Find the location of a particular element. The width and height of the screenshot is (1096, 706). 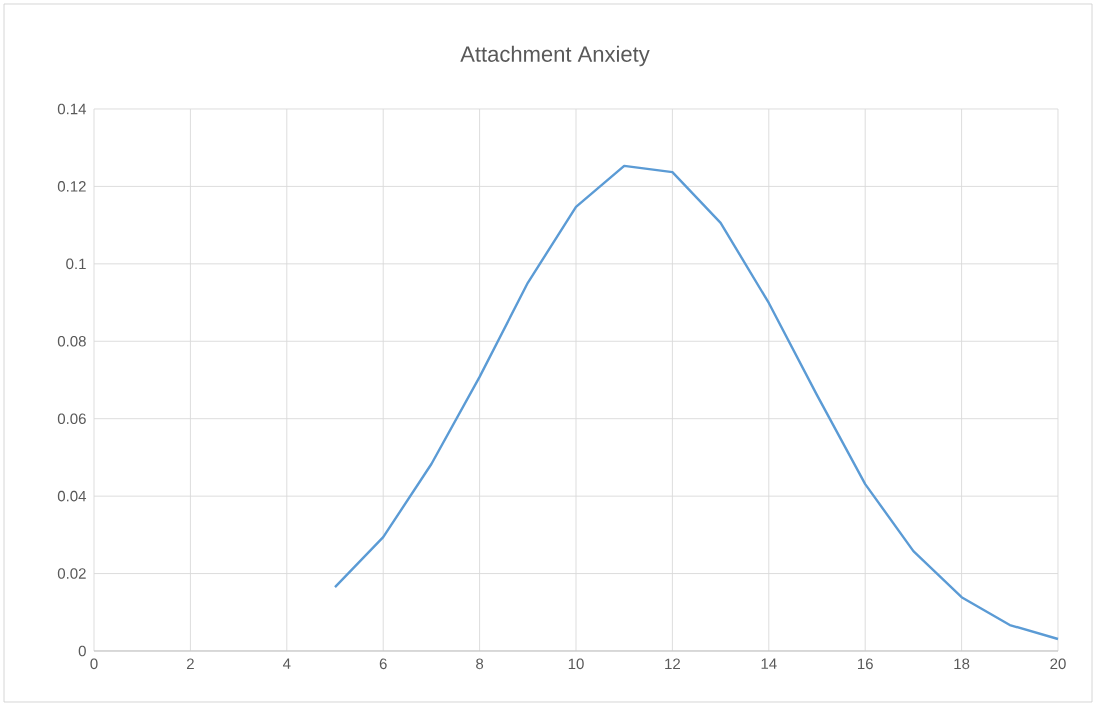

y-tick-label: 0.14 is located at coordinates (72, 109).